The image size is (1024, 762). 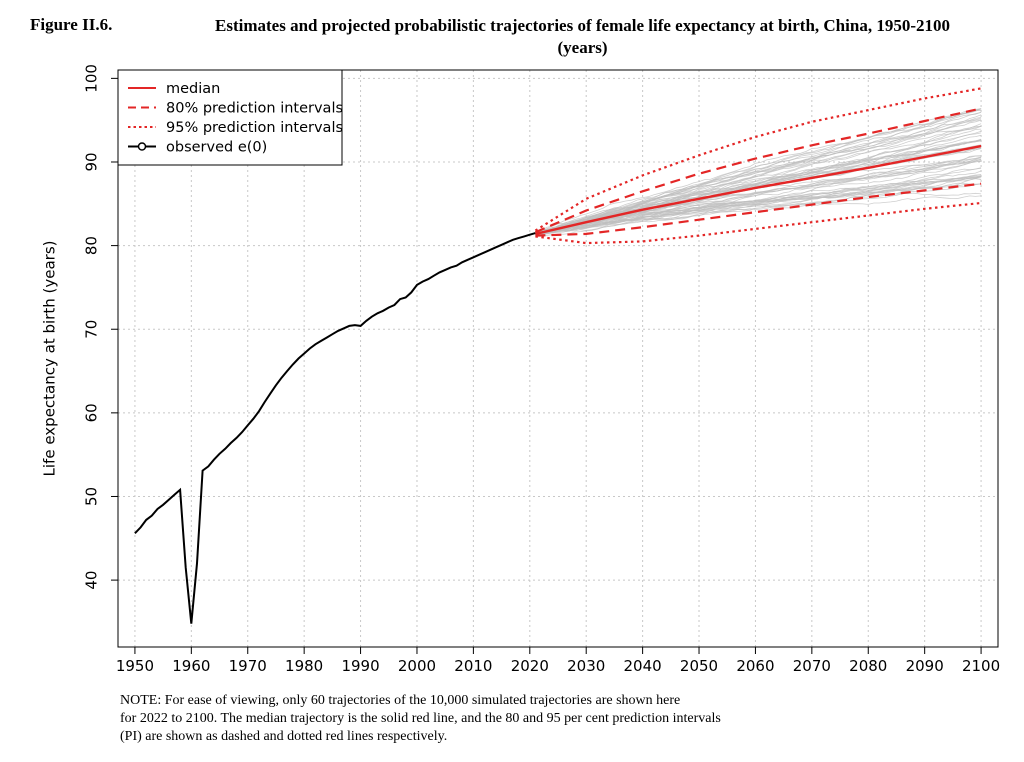 What do you see at coordinates (71, 24) in the screenshot?
I see `figure-number: Figure II.6.` at bounding box center [71, 24].